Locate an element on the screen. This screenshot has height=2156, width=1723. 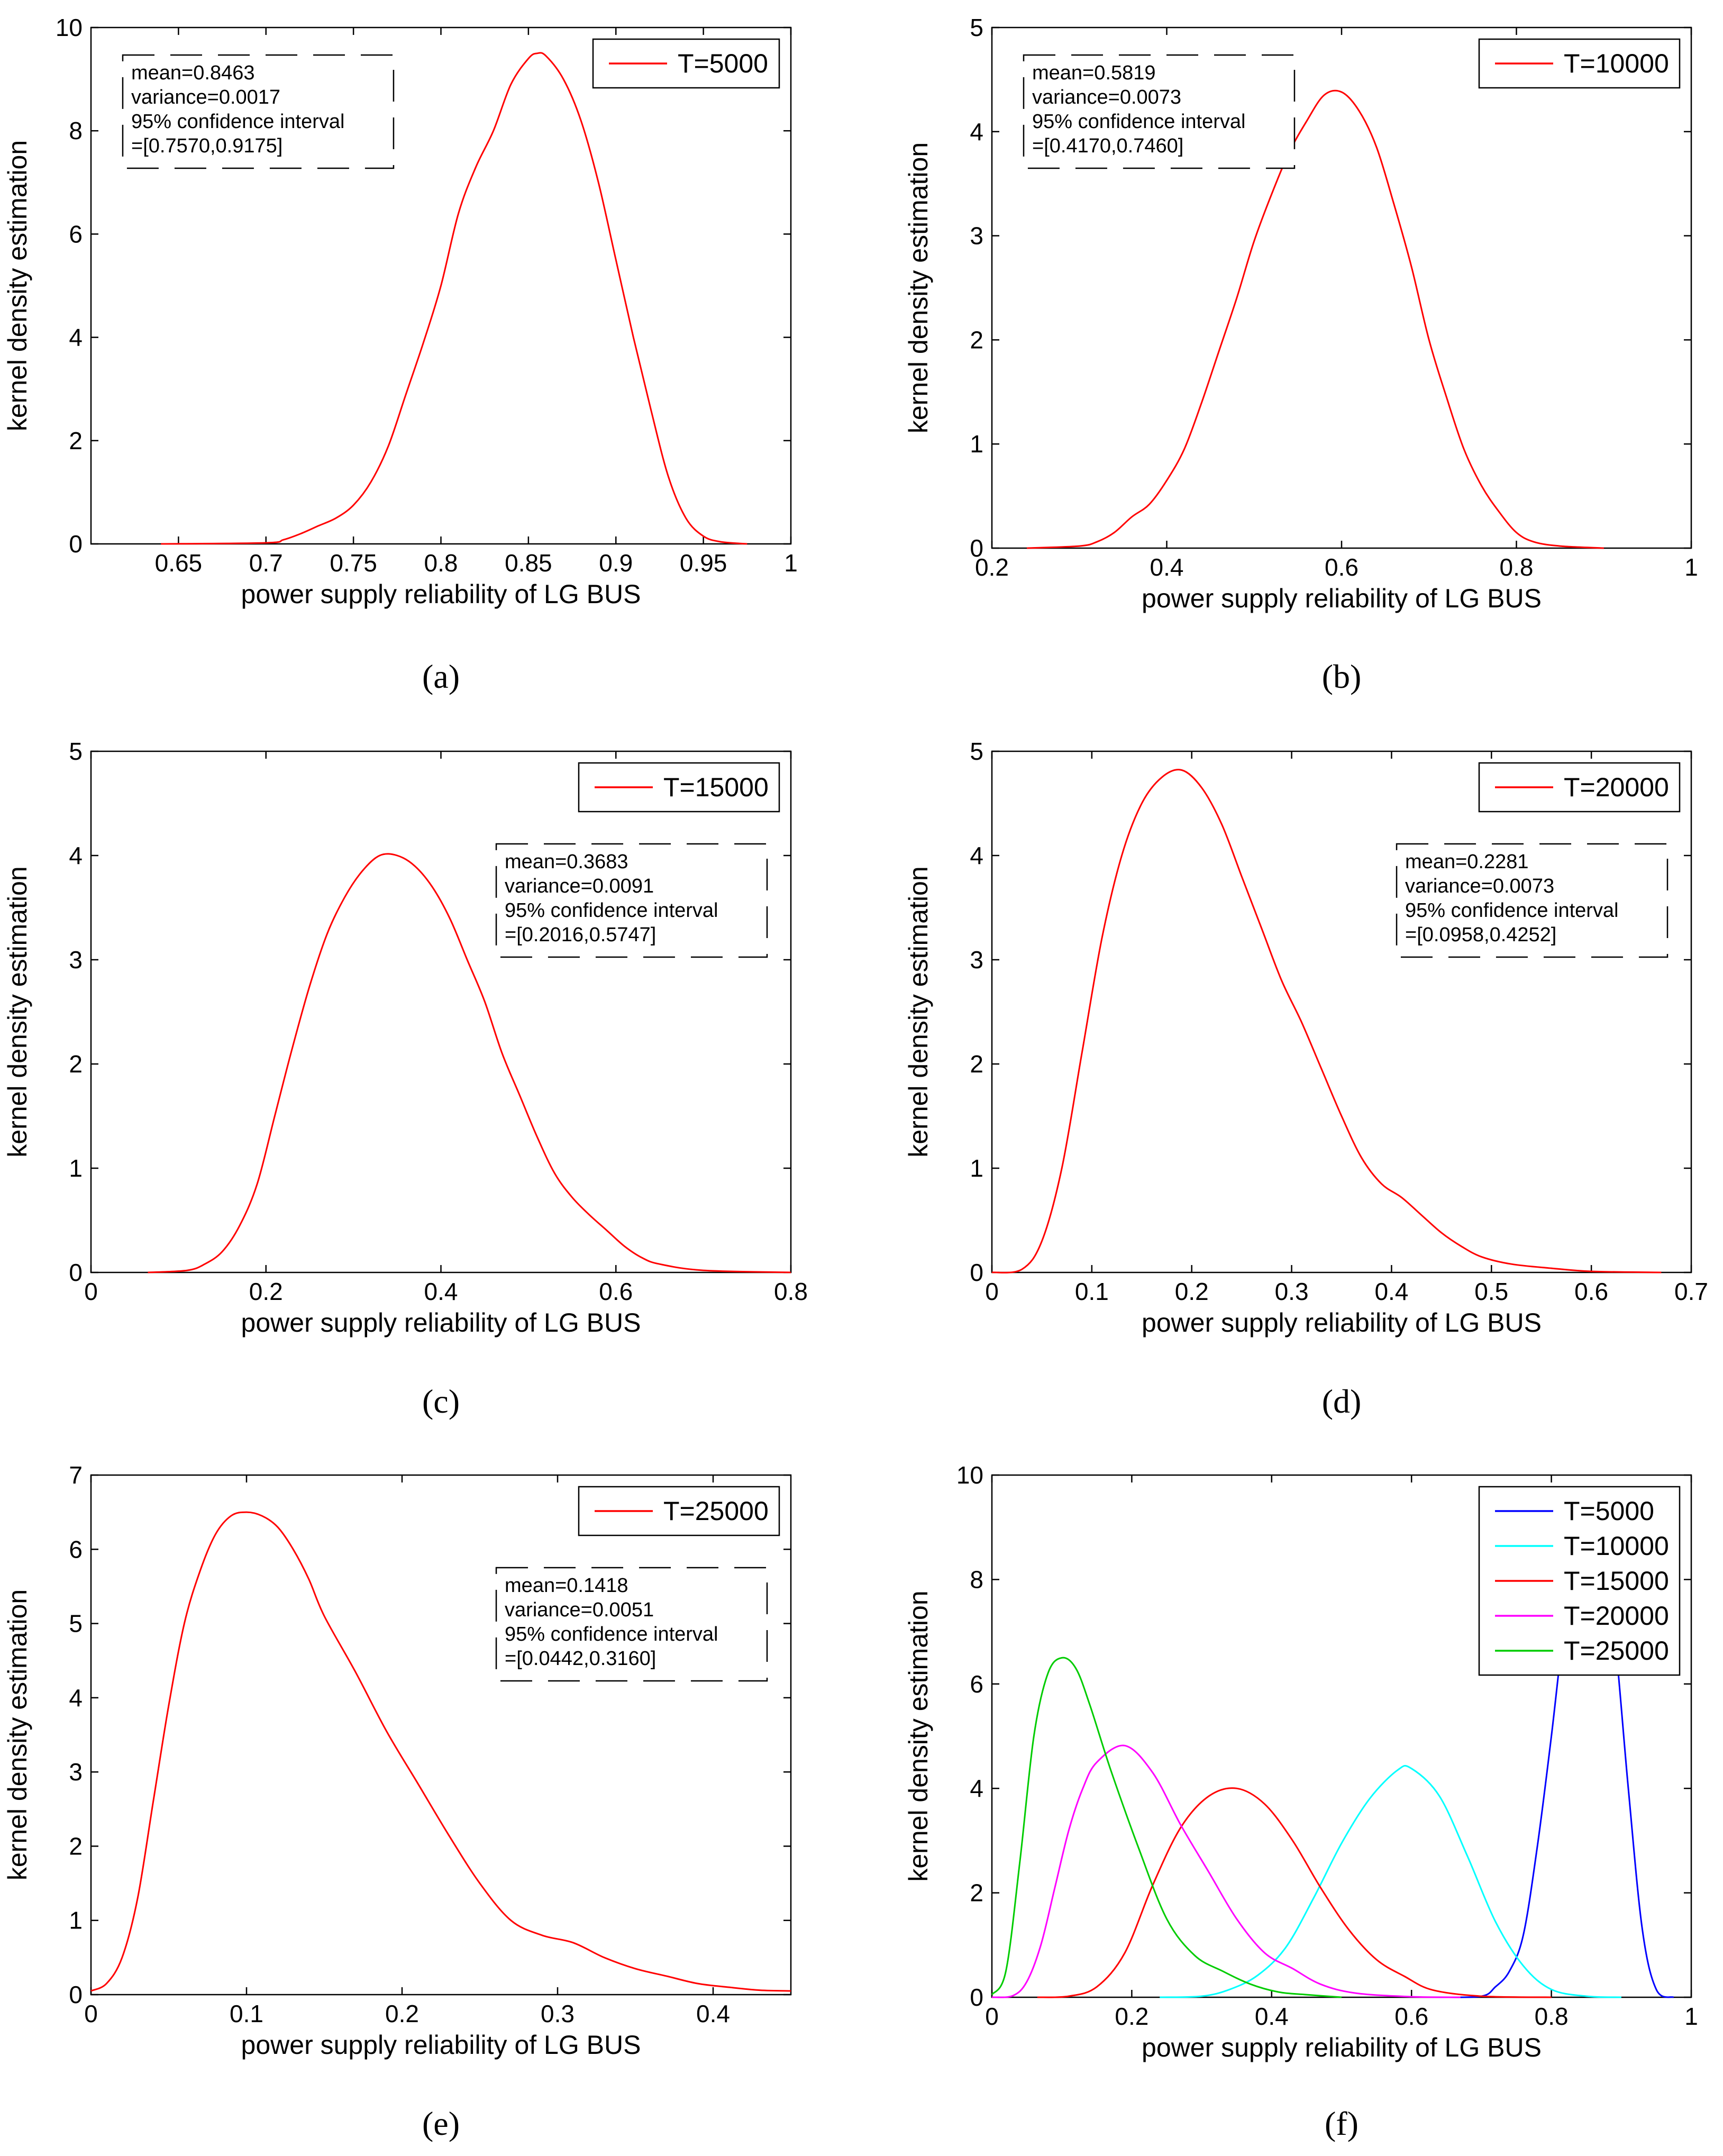
x-tick-label: 0.2 is located at coordinates (266, 1291).